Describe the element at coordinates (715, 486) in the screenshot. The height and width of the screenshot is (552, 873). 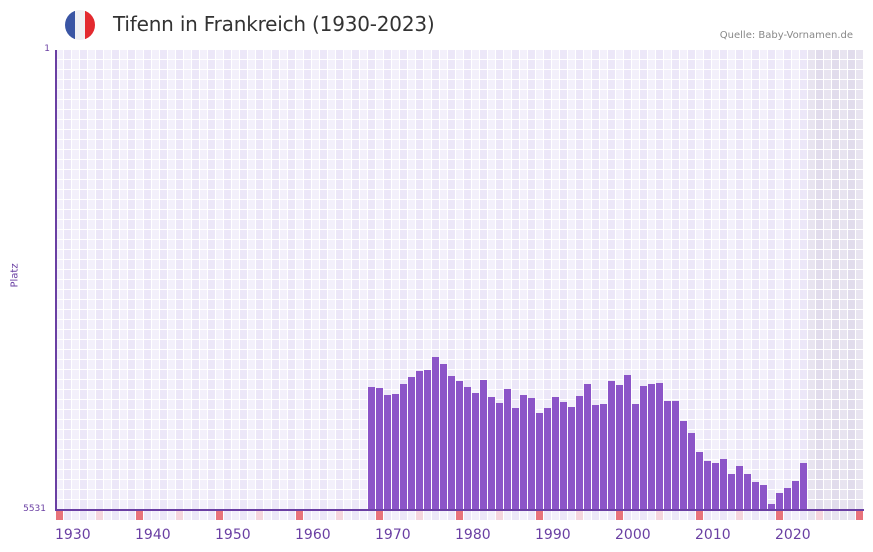
I see `bar-2012` at that location.